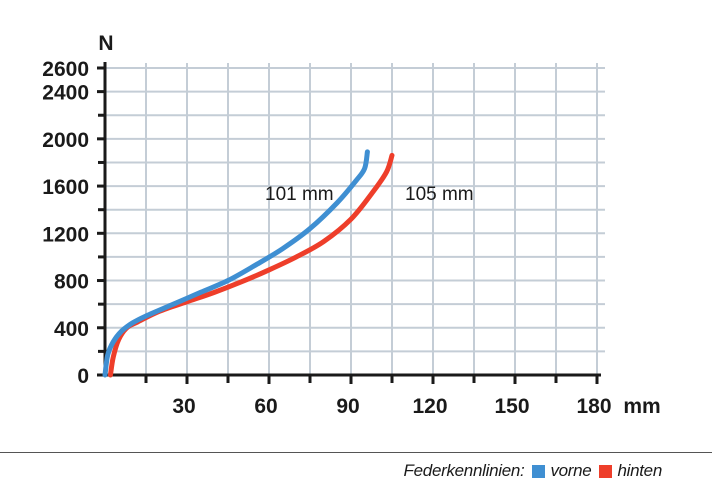  Describe the element at coordinates (439, 194) in the screenshot. I see `curve-label-hinten: 105 mm` at that location.